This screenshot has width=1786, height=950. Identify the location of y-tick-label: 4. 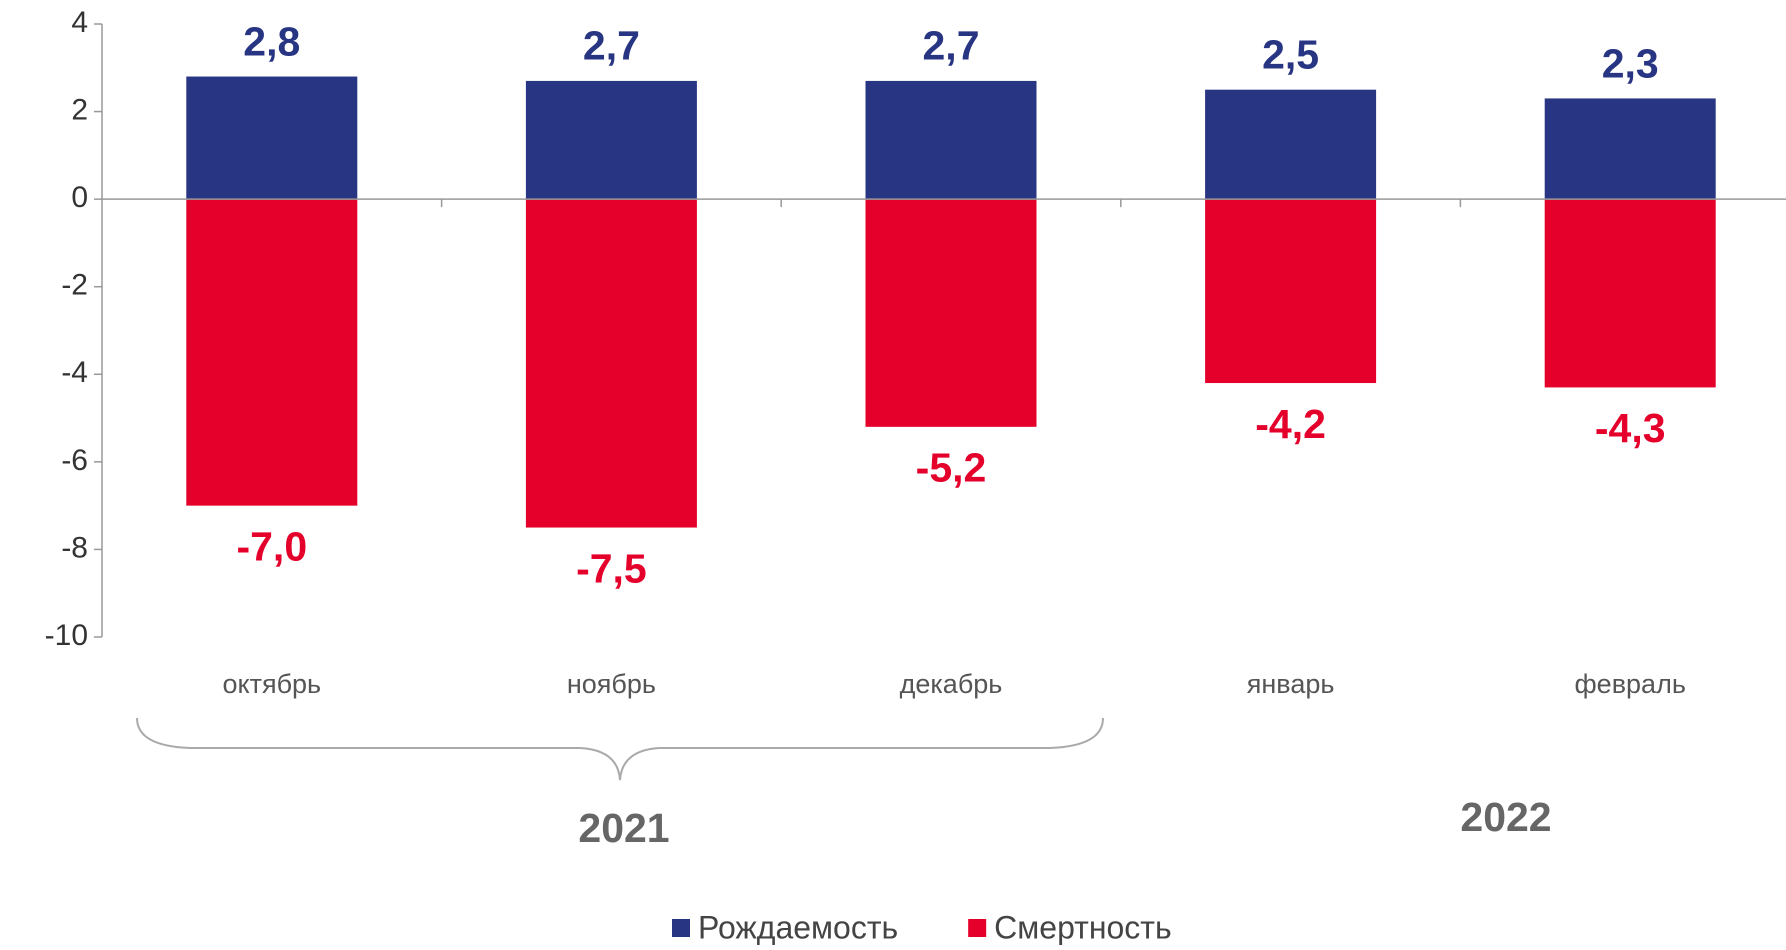
(79, 22).